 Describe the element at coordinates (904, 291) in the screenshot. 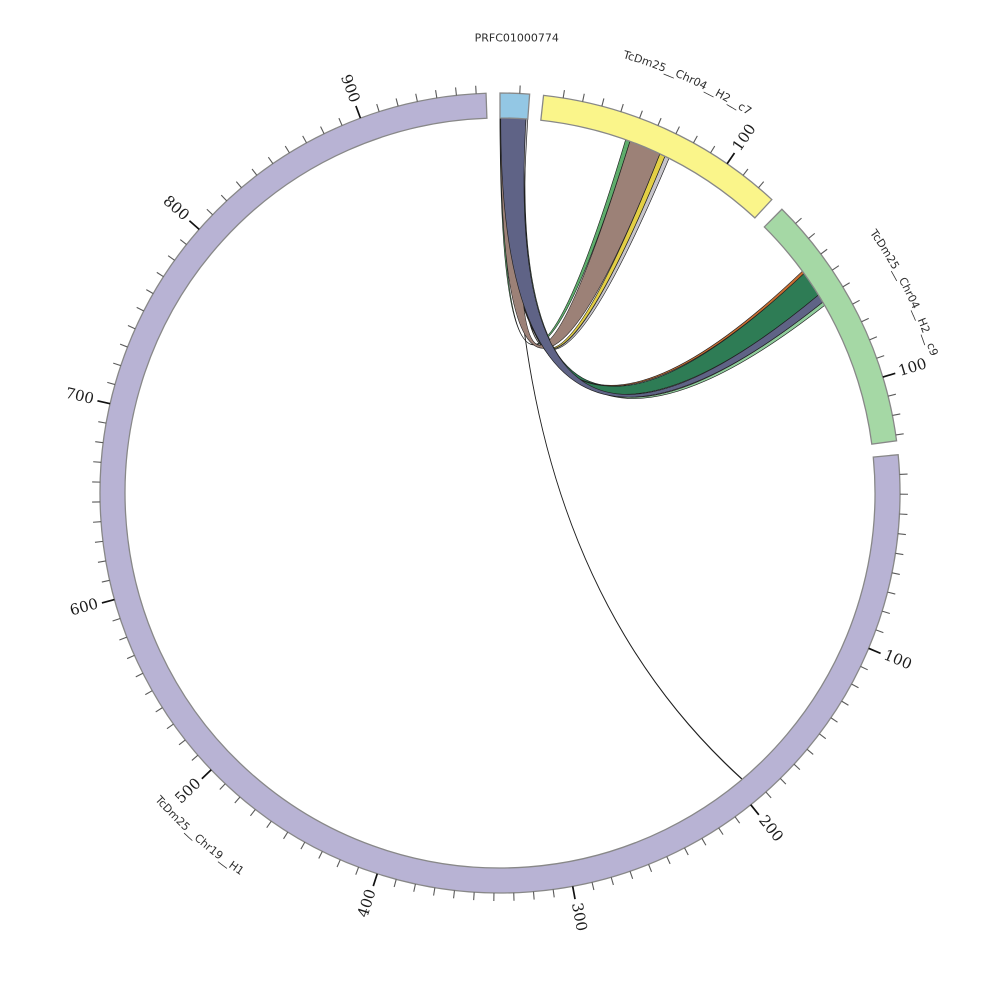

I see `segment-label-TcDm25__Chr04__H2__c9: TcDm25__Chr04__H2__c9` at that location.